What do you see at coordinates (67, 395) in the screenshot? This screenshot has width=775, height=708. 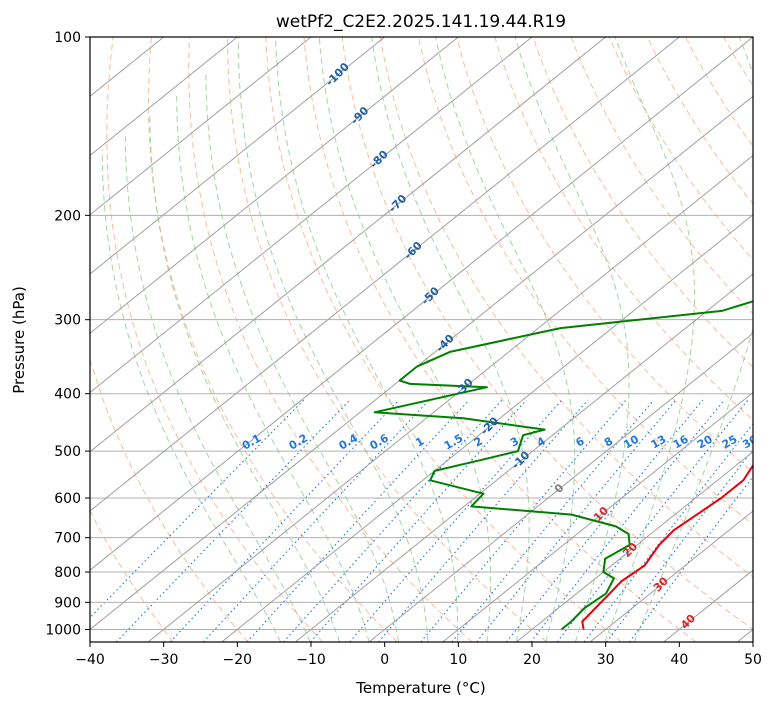 I see `y-tick-label: 400` at bounding box center [67, 395].